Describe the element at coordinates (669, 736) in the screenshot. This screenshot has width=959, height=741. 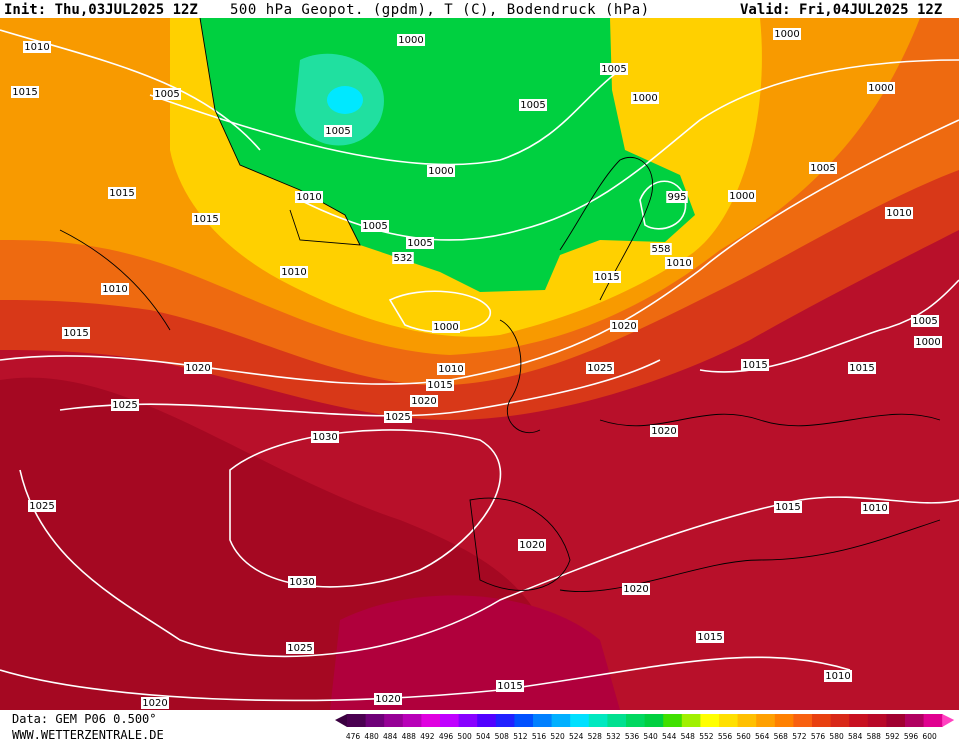
I see `colorbar-label: 544` at that location.